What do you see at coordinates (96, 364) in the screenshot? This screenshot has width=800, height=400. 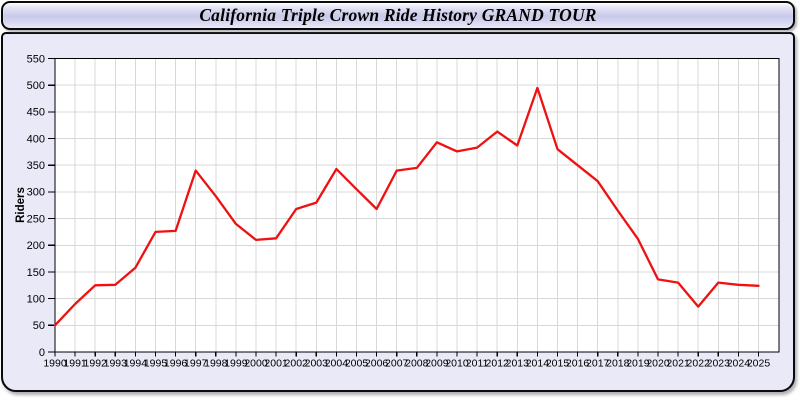 I see `svg-text: 1992` at bounding box center [96, 364].